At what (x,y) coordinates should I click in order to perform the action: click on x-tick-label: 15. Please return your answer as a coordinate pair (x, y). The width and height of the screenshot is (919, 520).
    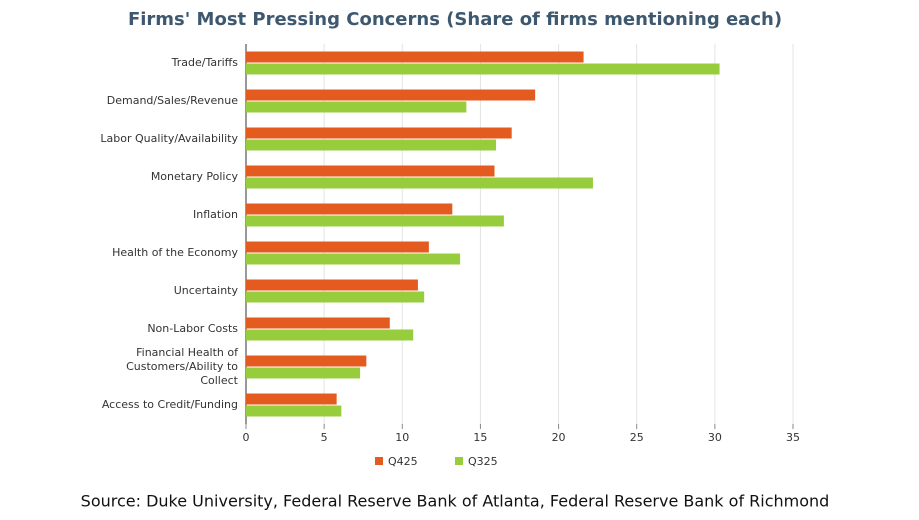
    Looking at the image, I should click on (480, 437).